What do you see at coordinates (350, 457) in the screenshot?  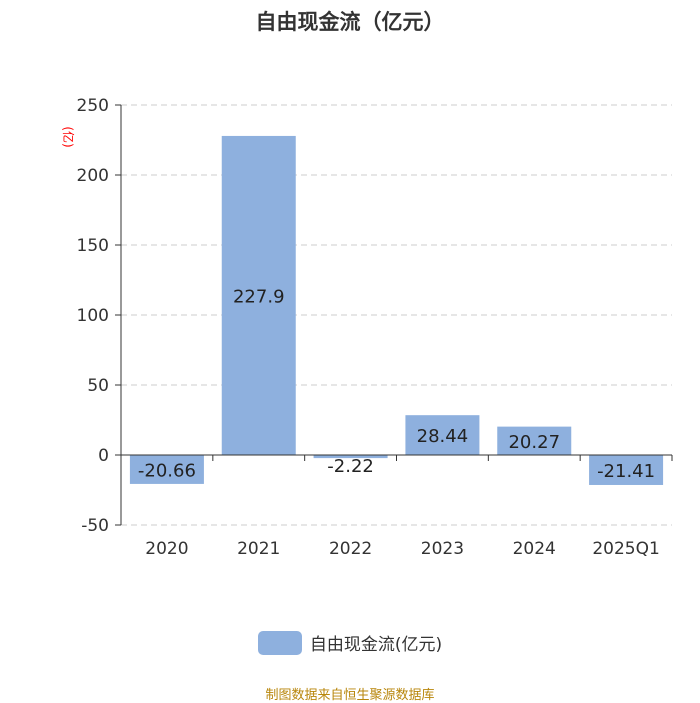 I see `bar-2022` at bounding box center [350, 457].